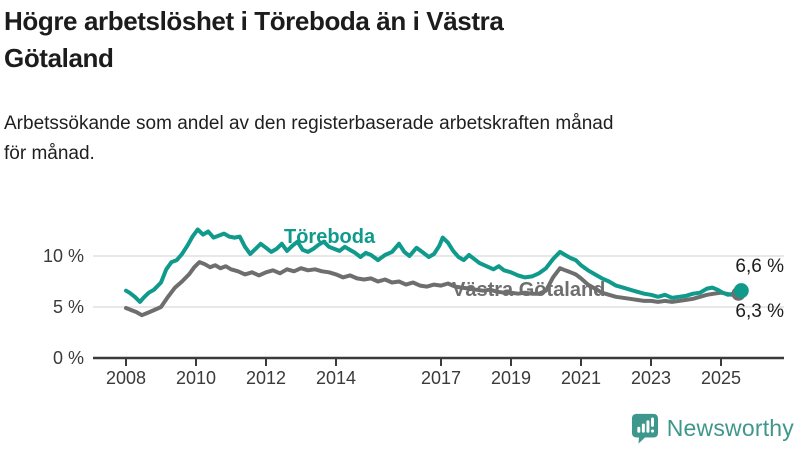 The width and height of the screenshot is (800, 450). What do you see at coordinates (721, 378) in the screenshot?
I see `x-axis-label-2025: 2025` at bounding box center [721, 378].